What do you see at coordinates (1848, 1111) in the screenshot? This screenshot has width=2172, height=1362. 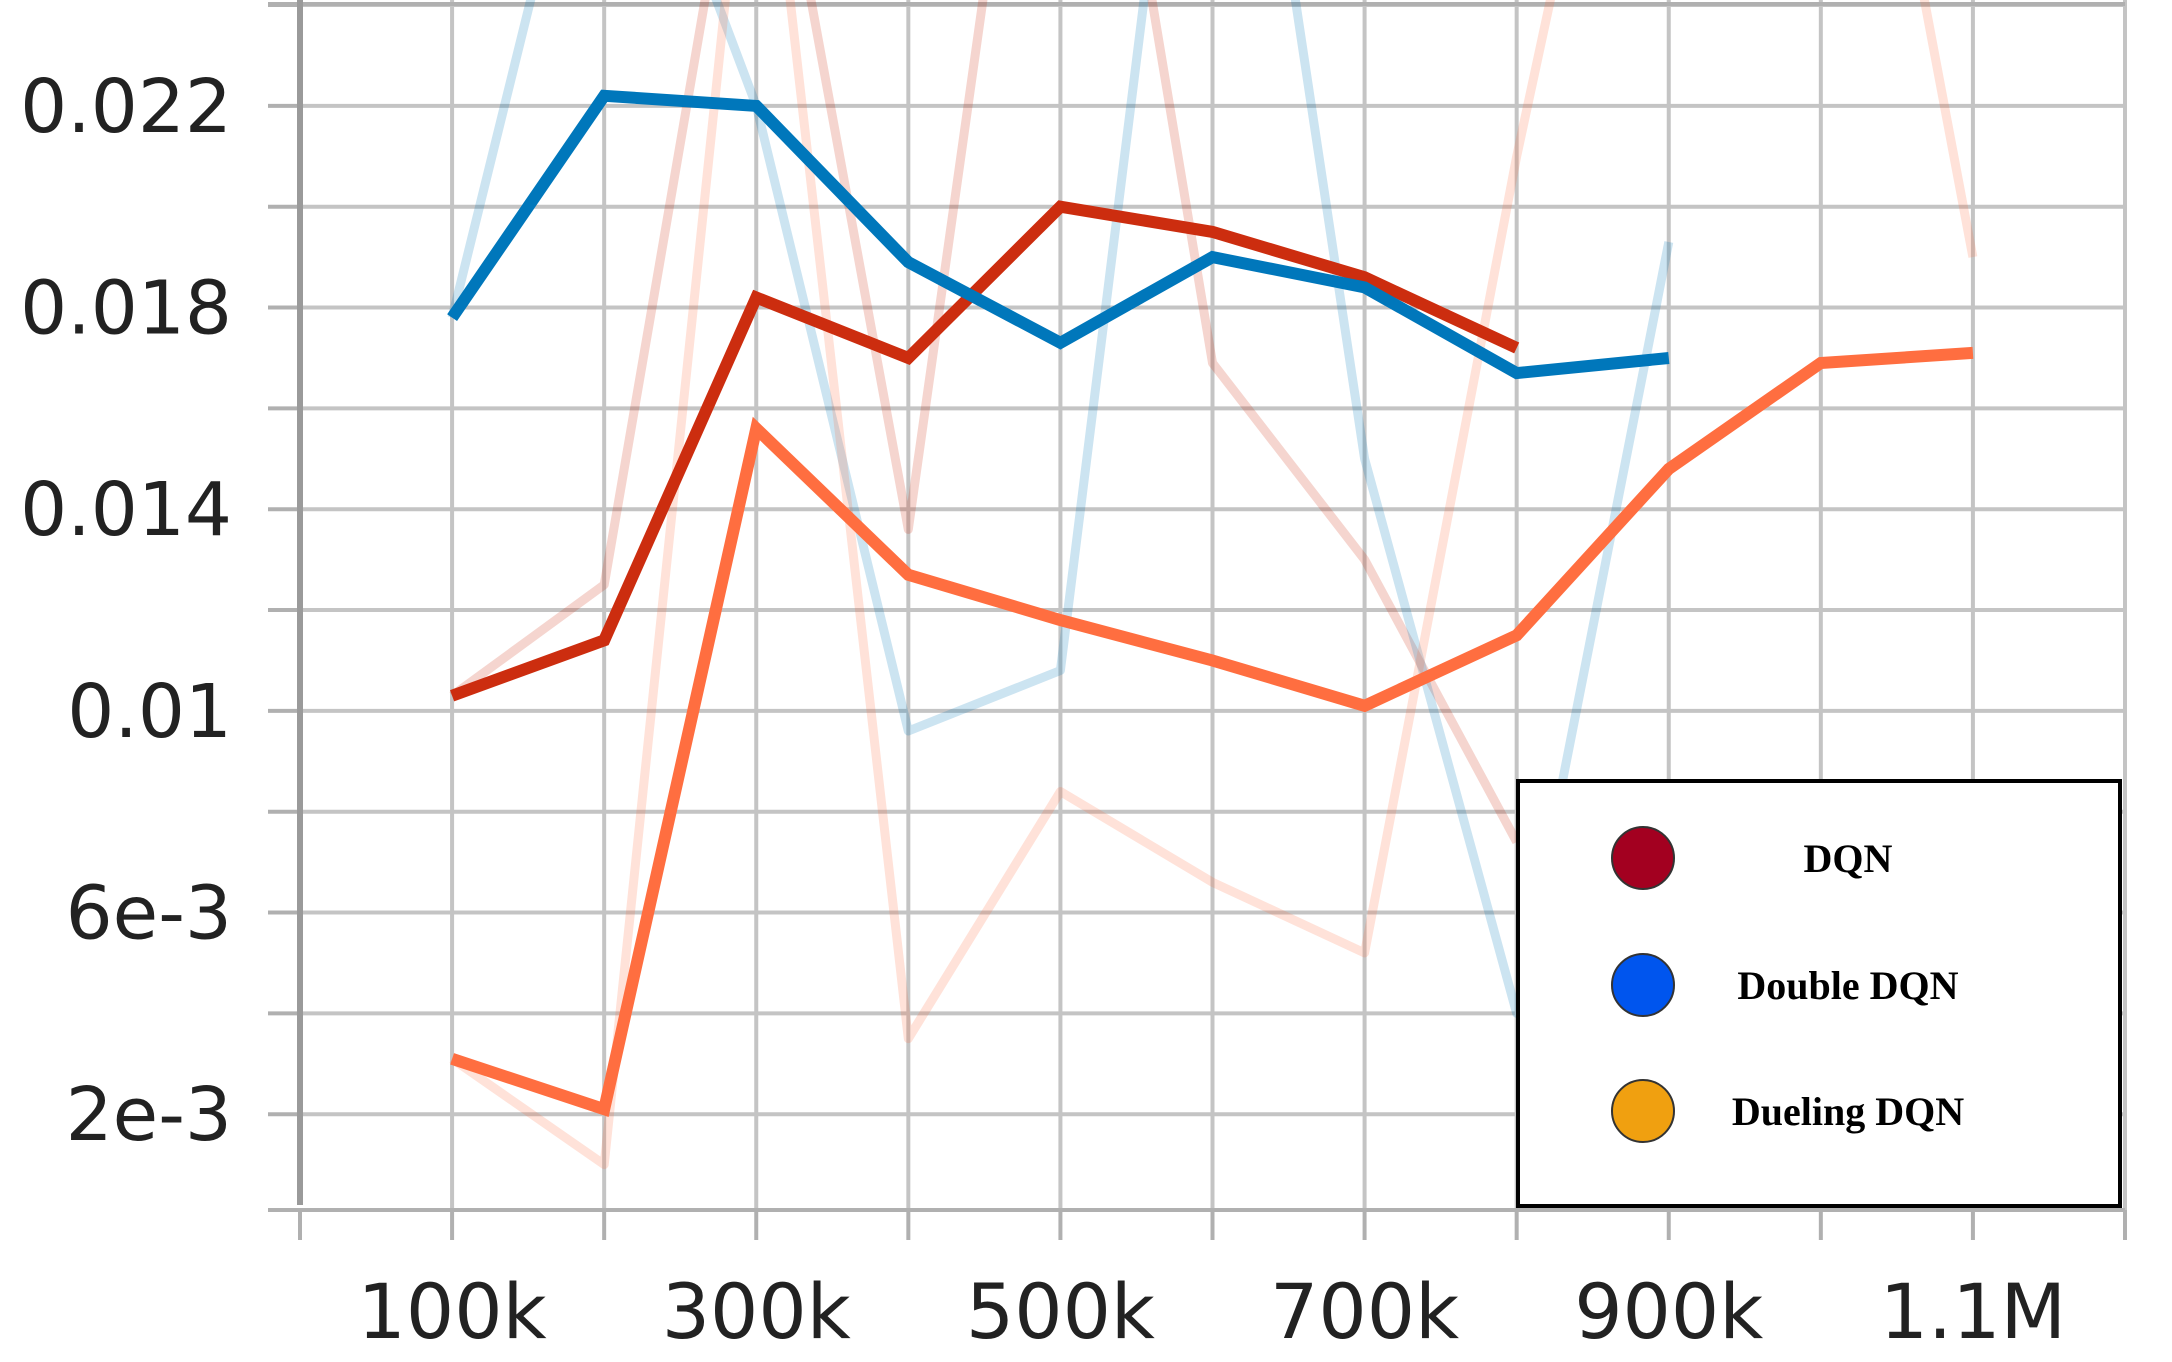 I see `legend-label: Dueling DQN` at bounding box center [1848, 1111].